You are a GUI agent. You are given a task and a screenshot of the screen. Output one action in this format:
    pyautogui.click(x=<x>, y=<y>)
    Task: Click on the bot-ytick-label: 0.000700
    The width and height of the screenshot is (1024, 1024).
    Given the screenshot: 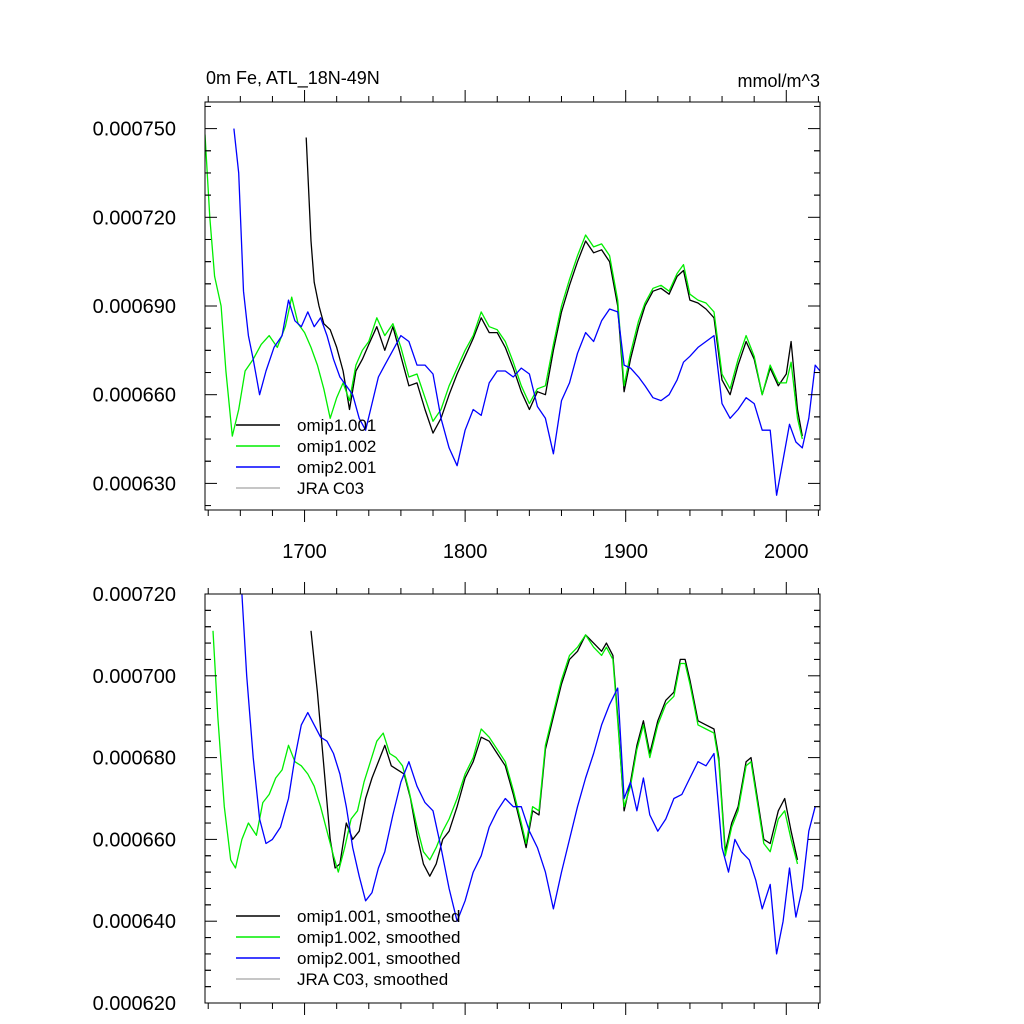 What is the action you would take?
    pyautogui.click(x=134, y=677)
    